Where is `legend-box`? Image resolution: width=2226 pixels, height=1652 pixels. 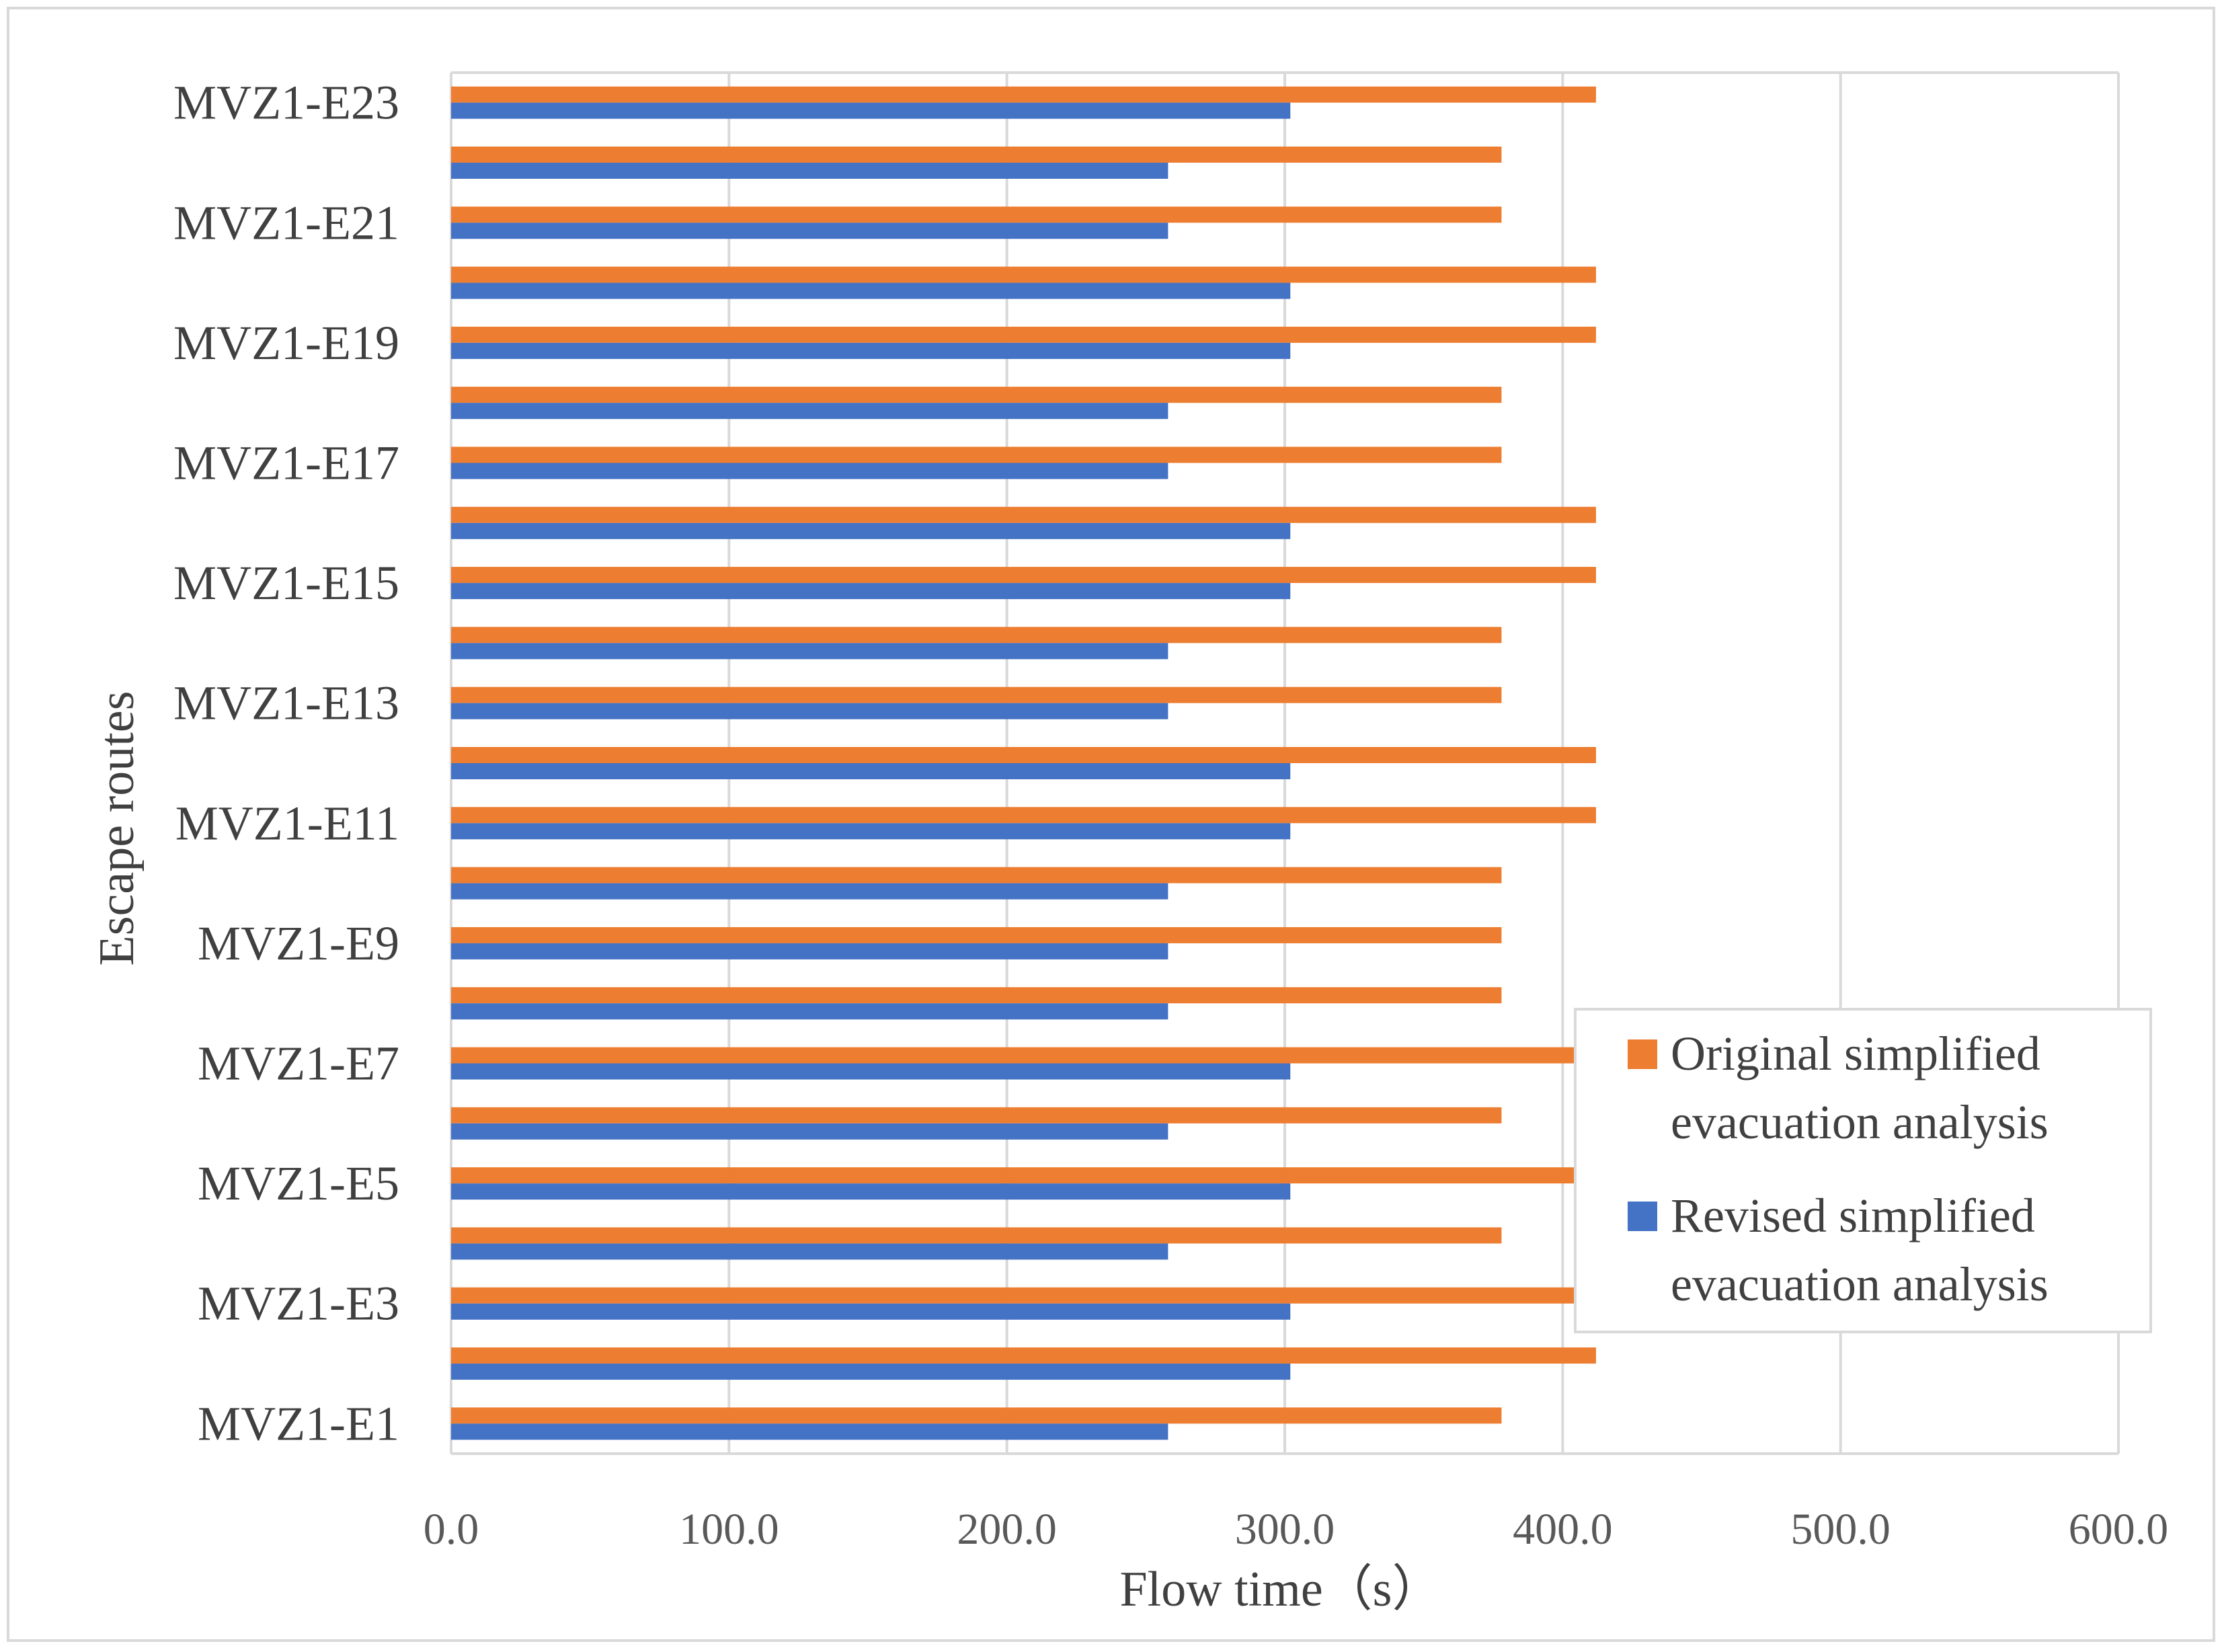
legend-box is located at coordinates (1863, 1170).